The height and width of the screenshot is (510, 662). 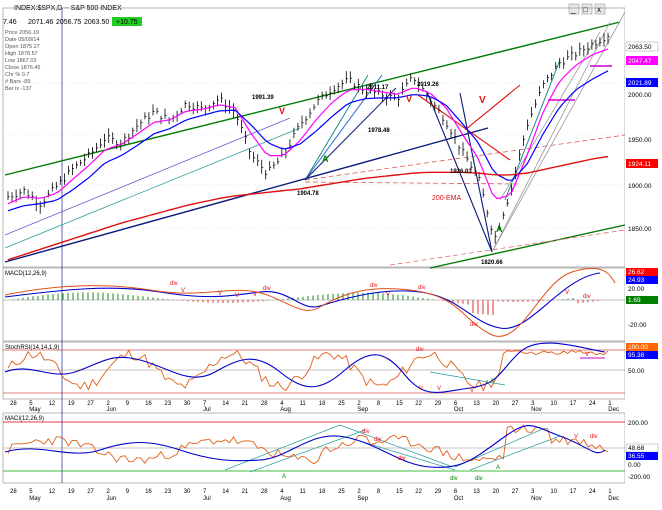 What do you see at coordinates (24, 419) in the screenshot?
I see `maci-label: MACI(12,26,9)` at bounding box center [24, 419].